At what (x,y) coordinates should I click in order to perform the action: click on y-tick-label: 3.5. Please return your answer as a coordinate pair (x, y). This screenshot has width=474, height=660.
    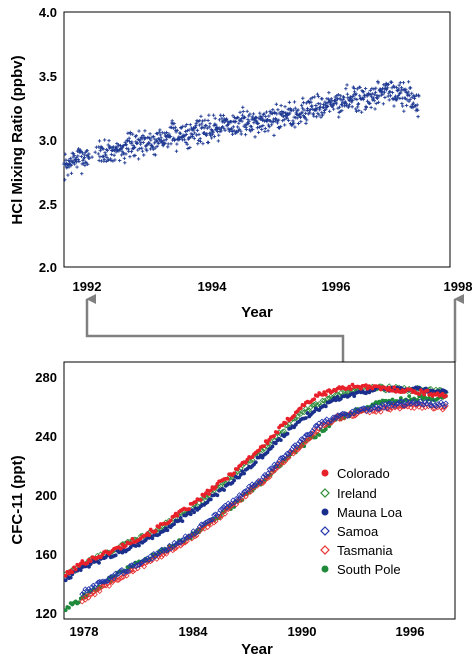
    Looking at the image, I should click on (48, 76).